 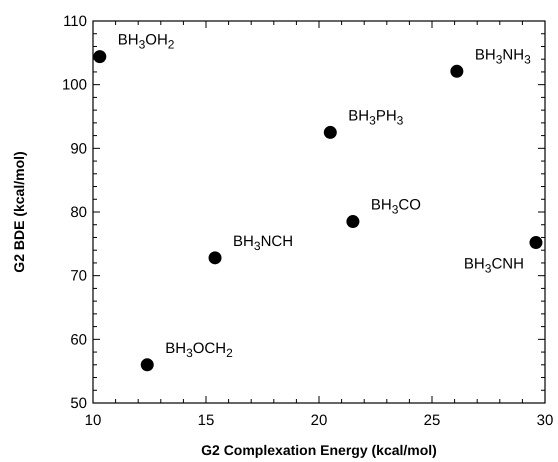 I want to click on x-tick-label: 20, so click(x=319, y=420).